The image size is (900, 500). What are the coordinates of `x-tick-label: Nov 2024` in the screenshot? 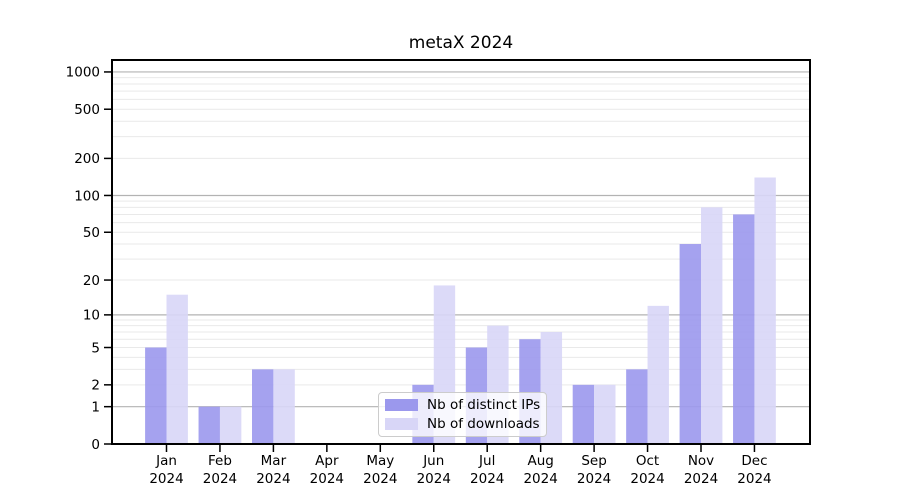 It's located at (701, 470).